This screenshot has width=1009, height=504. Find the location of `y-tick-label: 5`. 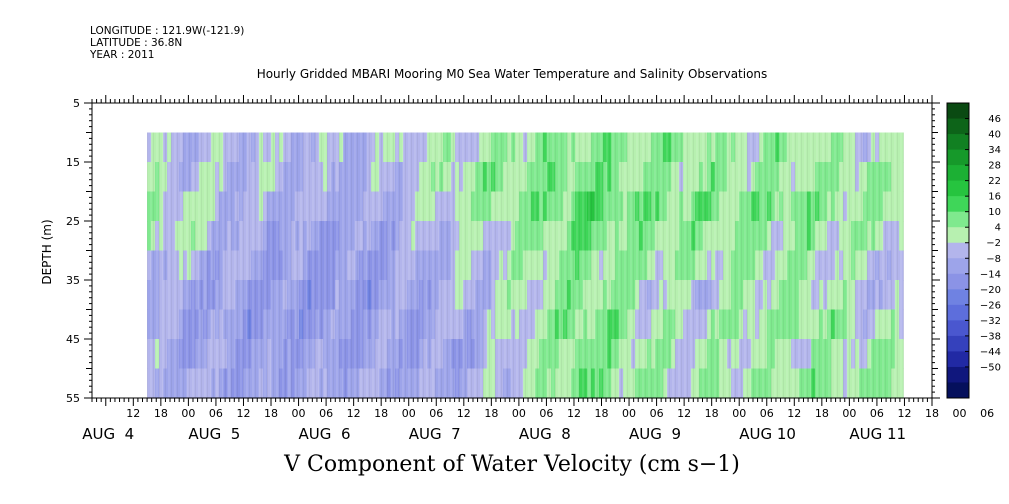

y-tick-label: 5 is located at coordinates (76, 103).